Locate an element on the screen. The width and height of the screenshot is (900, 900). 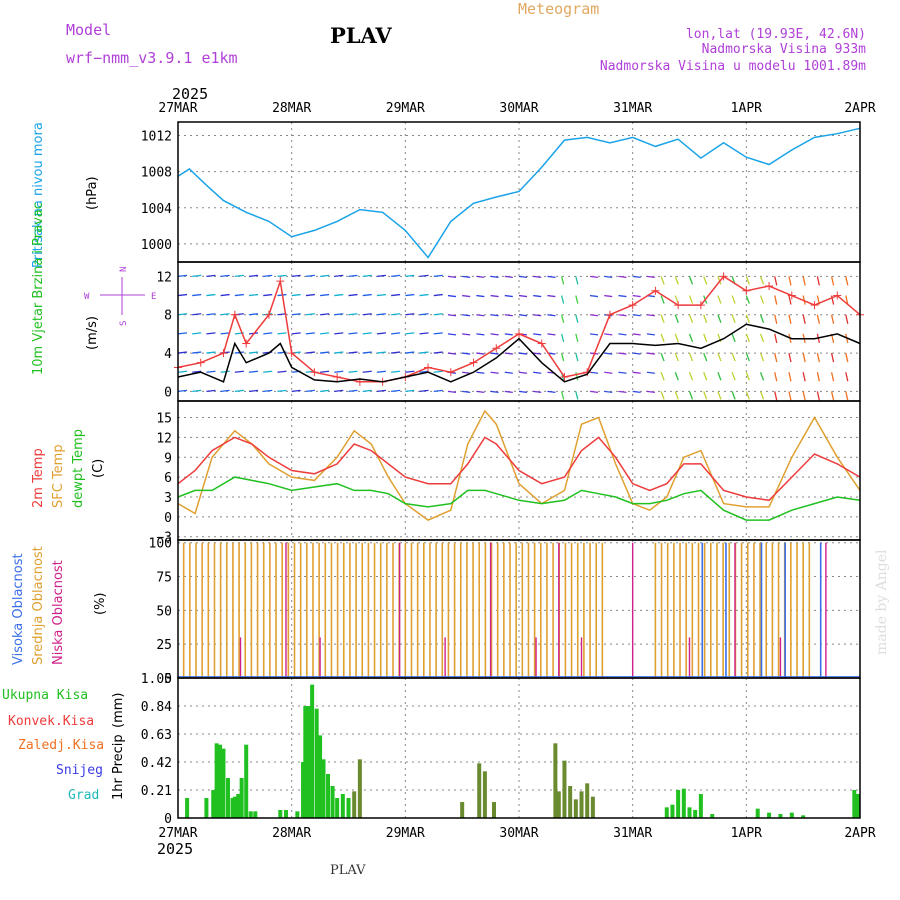
year-bottom: 2025 is located at coordinates (175, 849).